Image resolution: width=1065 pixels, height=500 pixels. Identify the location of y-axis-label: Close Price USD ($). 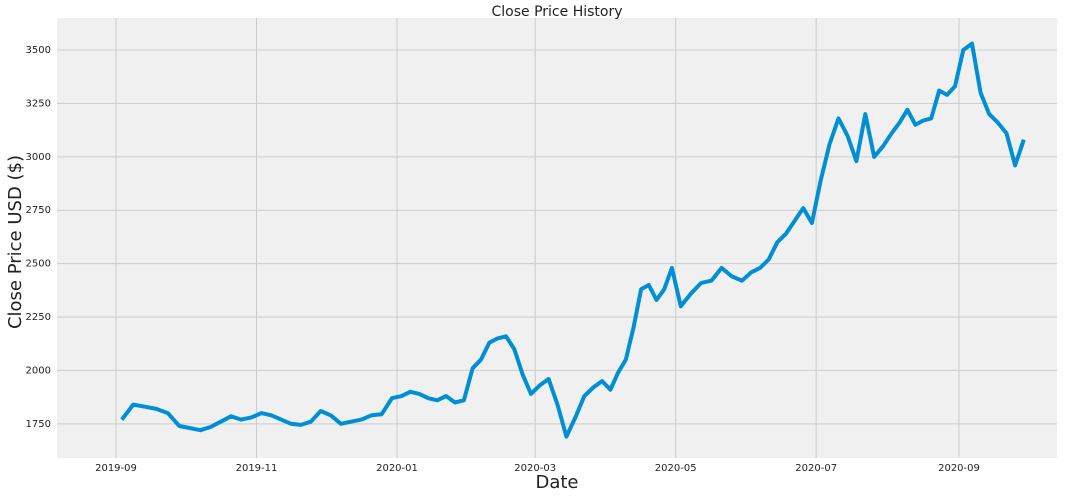
(15, 242).